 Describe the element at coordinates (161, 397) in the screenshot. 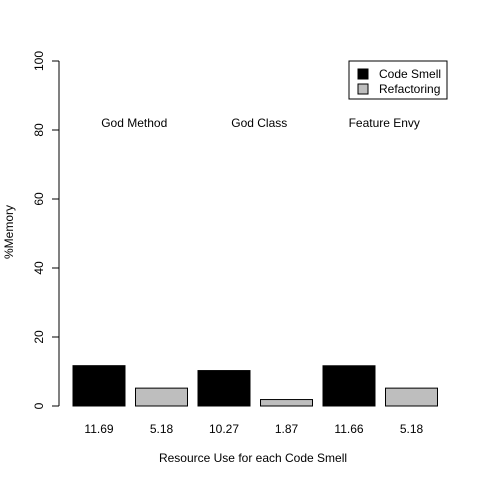

I see `bar-refactoring-god-method` at that location.